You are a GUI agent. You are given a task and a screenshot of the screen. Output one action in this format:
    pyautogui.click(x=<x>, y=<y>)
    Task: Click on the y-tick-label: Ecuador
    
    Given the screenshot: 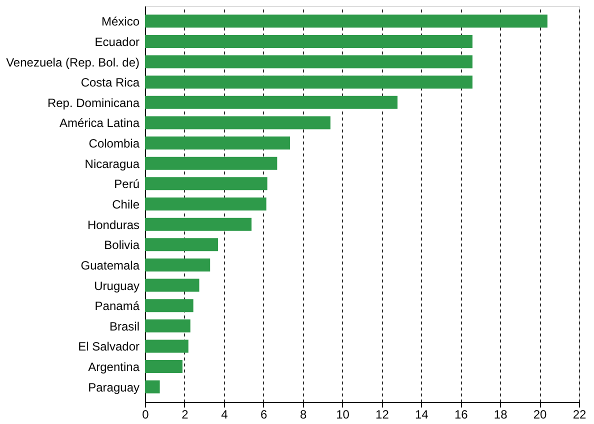 What is the action you would take?
    pyautogui.click(x=117, y=41)
    